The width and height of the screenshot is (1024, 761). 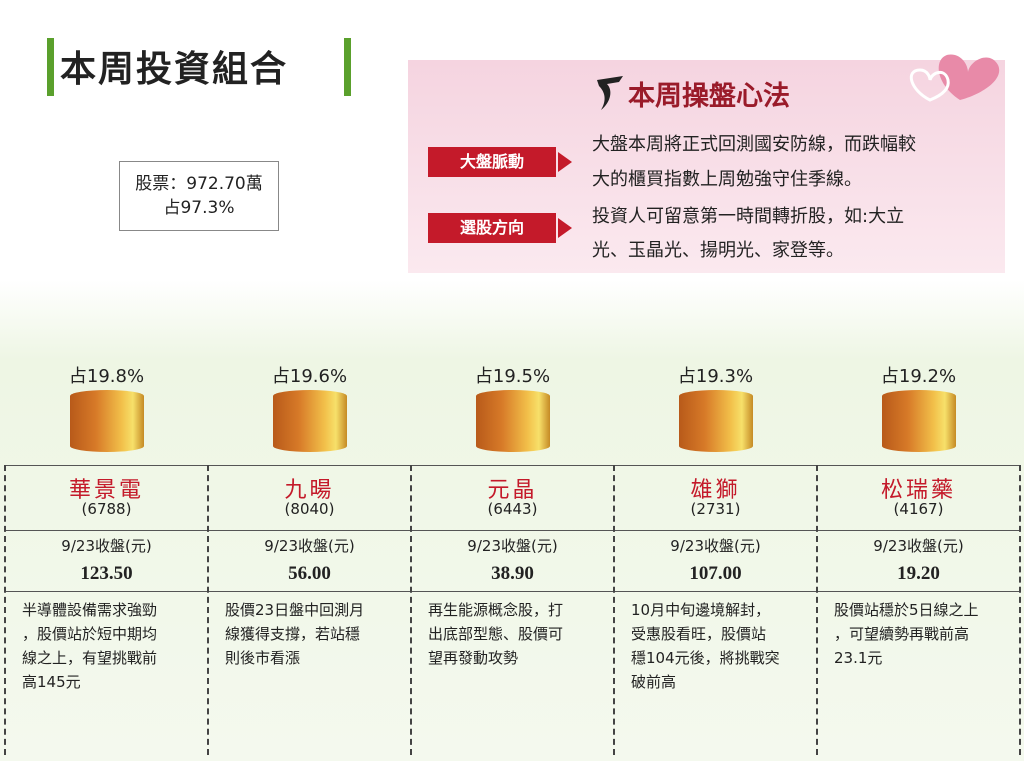 I want to click on description: 則後市看漲, so click(x=263, y=658).